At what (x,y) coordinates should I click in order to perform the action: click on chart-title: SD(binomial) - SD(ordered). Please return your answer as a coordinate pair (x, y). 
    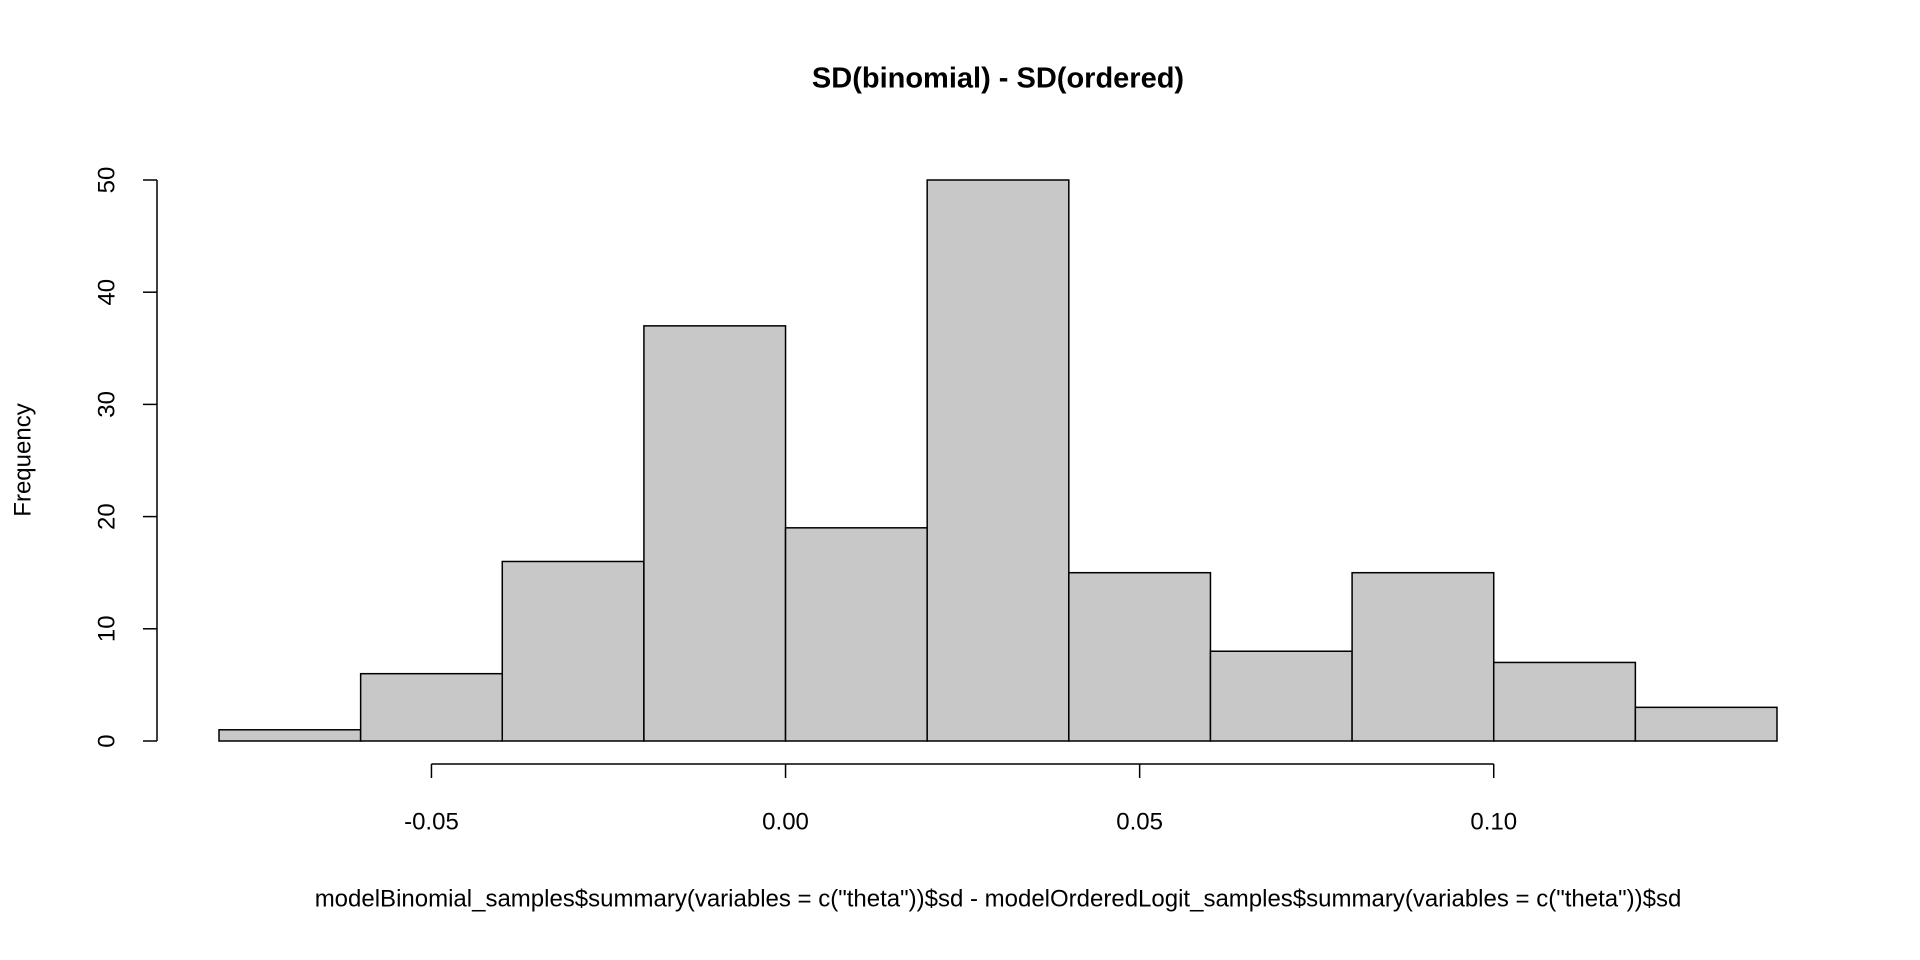
    Looking at the image, I should click on (998, 79).